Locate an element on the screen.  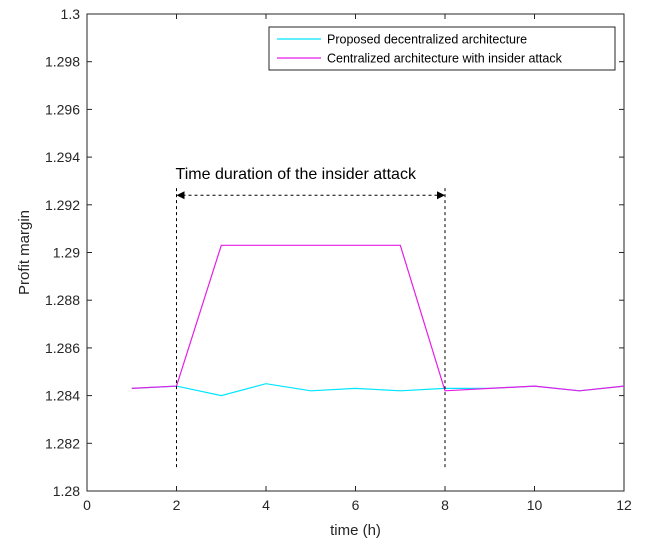
legend-box is located at coordinates (442, 48).